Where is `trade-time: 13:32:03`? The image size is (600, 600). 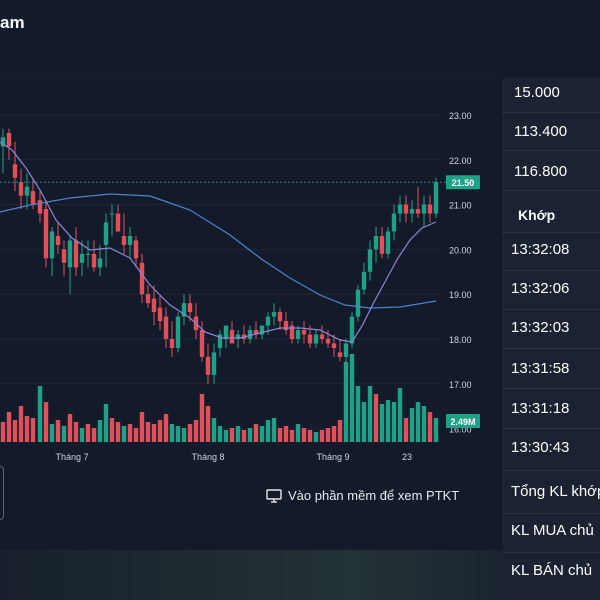
trade-time: 13:32:03 is located at coordinates (540, 327).